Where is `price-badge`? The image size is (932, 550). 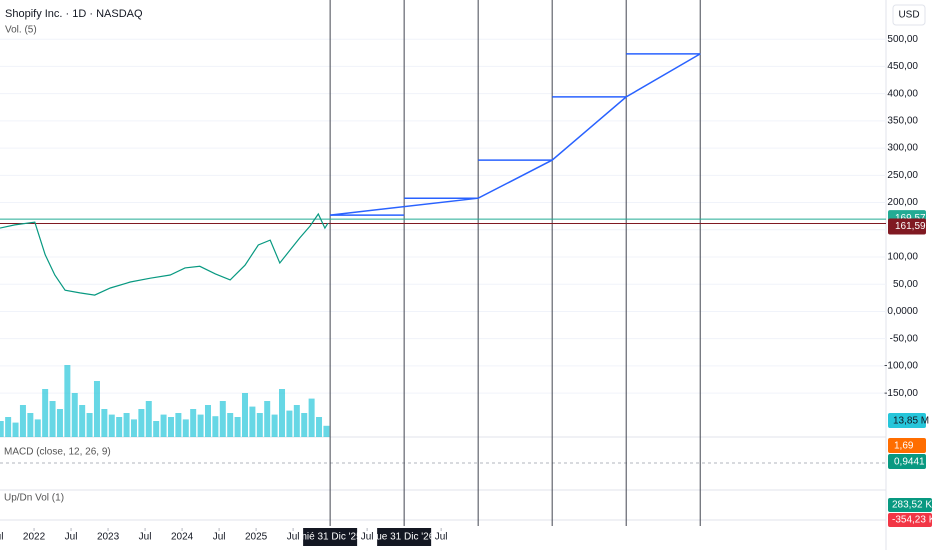
price-badge is located at coordinates (907, 226).